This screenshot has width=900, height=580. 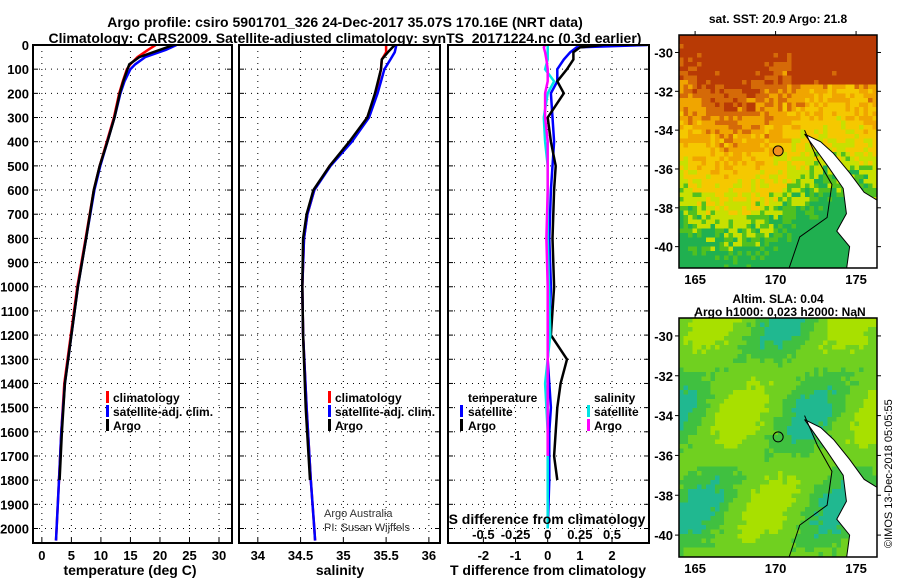 I want to click on credit-pi: PI: Susan Wijffels, so click(x=367, y=528).